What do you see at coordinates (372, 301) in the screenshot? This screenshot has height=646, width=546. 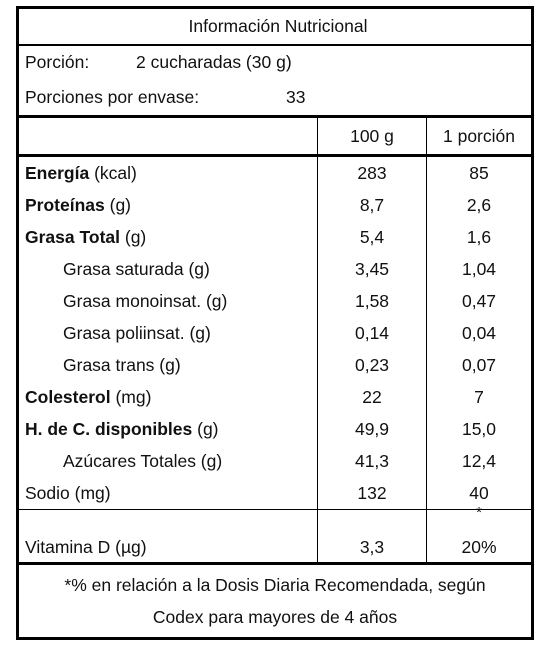 I see `value-100g: 1,58` at bounding box center [372, 301].